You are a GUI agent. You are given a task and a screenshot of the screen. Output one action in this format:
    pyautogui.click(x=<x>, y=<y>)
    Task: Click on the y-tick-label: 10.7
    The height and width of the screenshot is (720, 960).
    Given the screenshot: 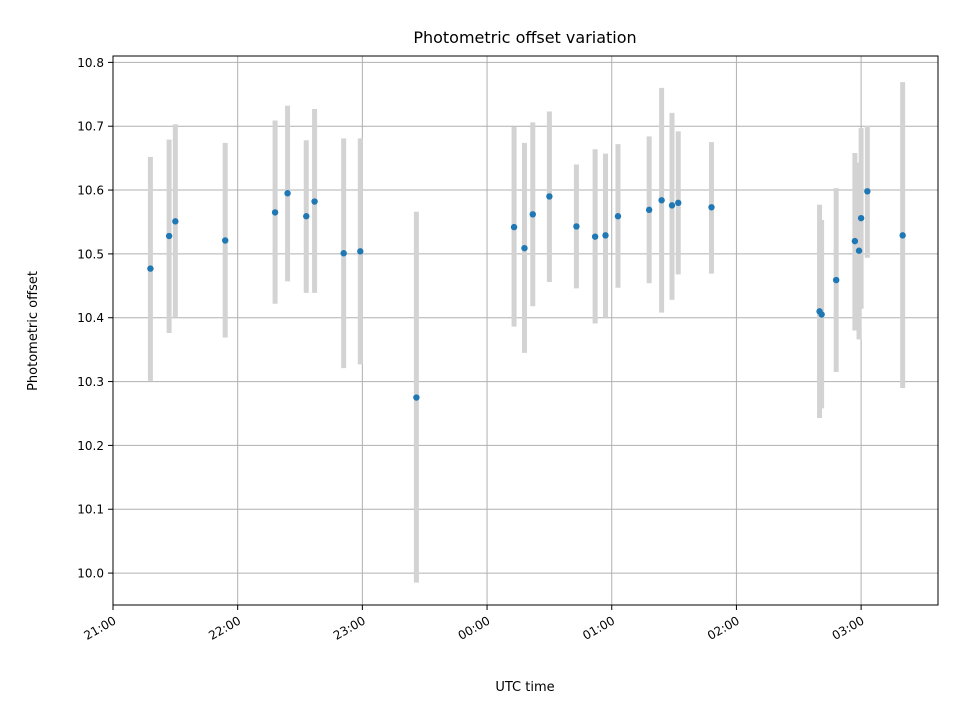 What is the action you would take?
    pyautogui.click(x=90, y=127)
    